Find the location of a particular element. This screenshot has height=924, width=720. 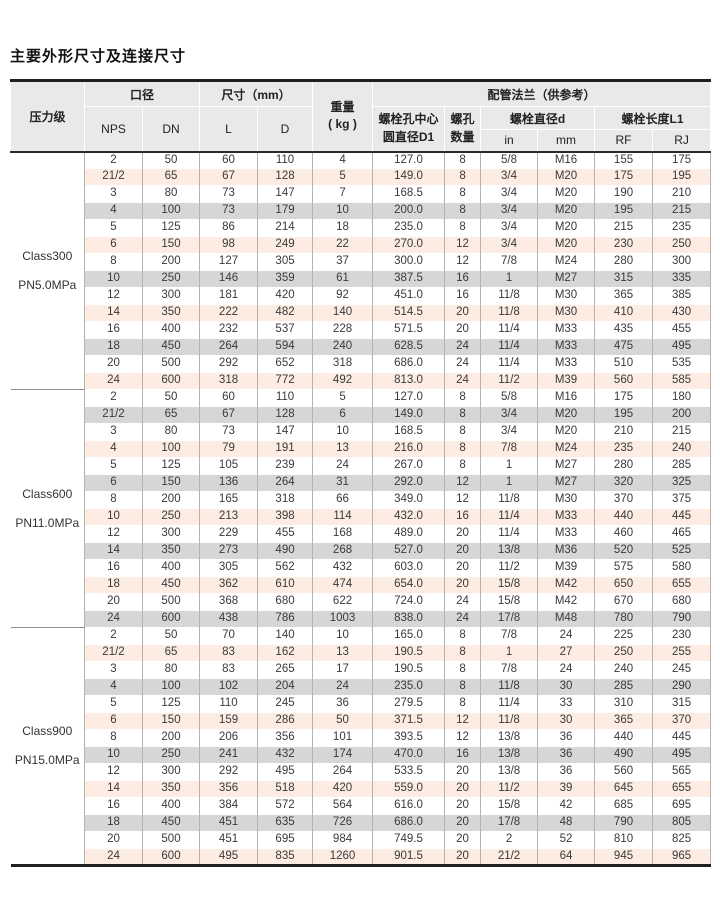

cell-mm: 64 is located at coordinates (566, 857).